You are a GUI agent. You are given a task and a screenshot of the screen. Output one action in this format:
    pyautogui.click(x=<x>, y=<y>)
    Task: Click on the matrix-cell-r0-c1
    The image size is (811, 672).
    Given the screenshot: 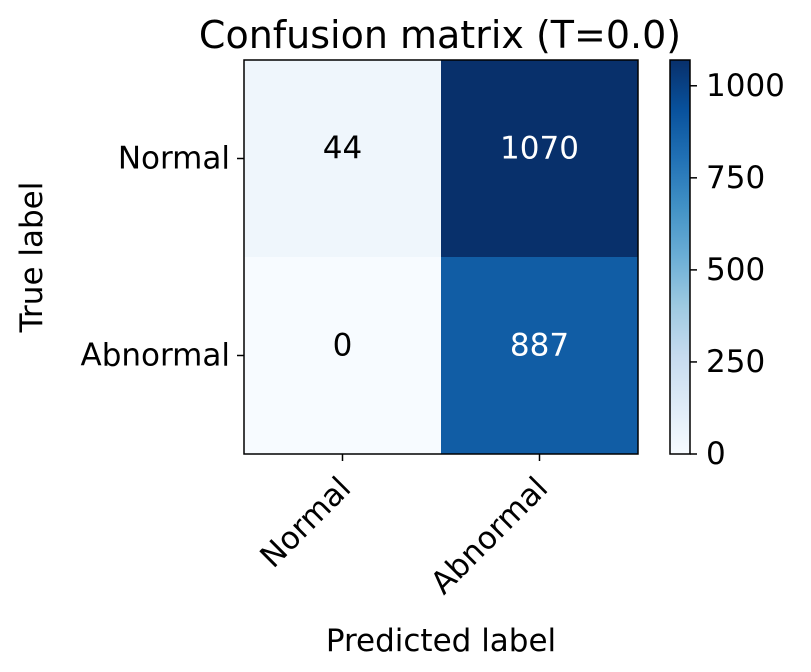 What is the action you would take?
    pyautogui.click(x=539, y=158)
    